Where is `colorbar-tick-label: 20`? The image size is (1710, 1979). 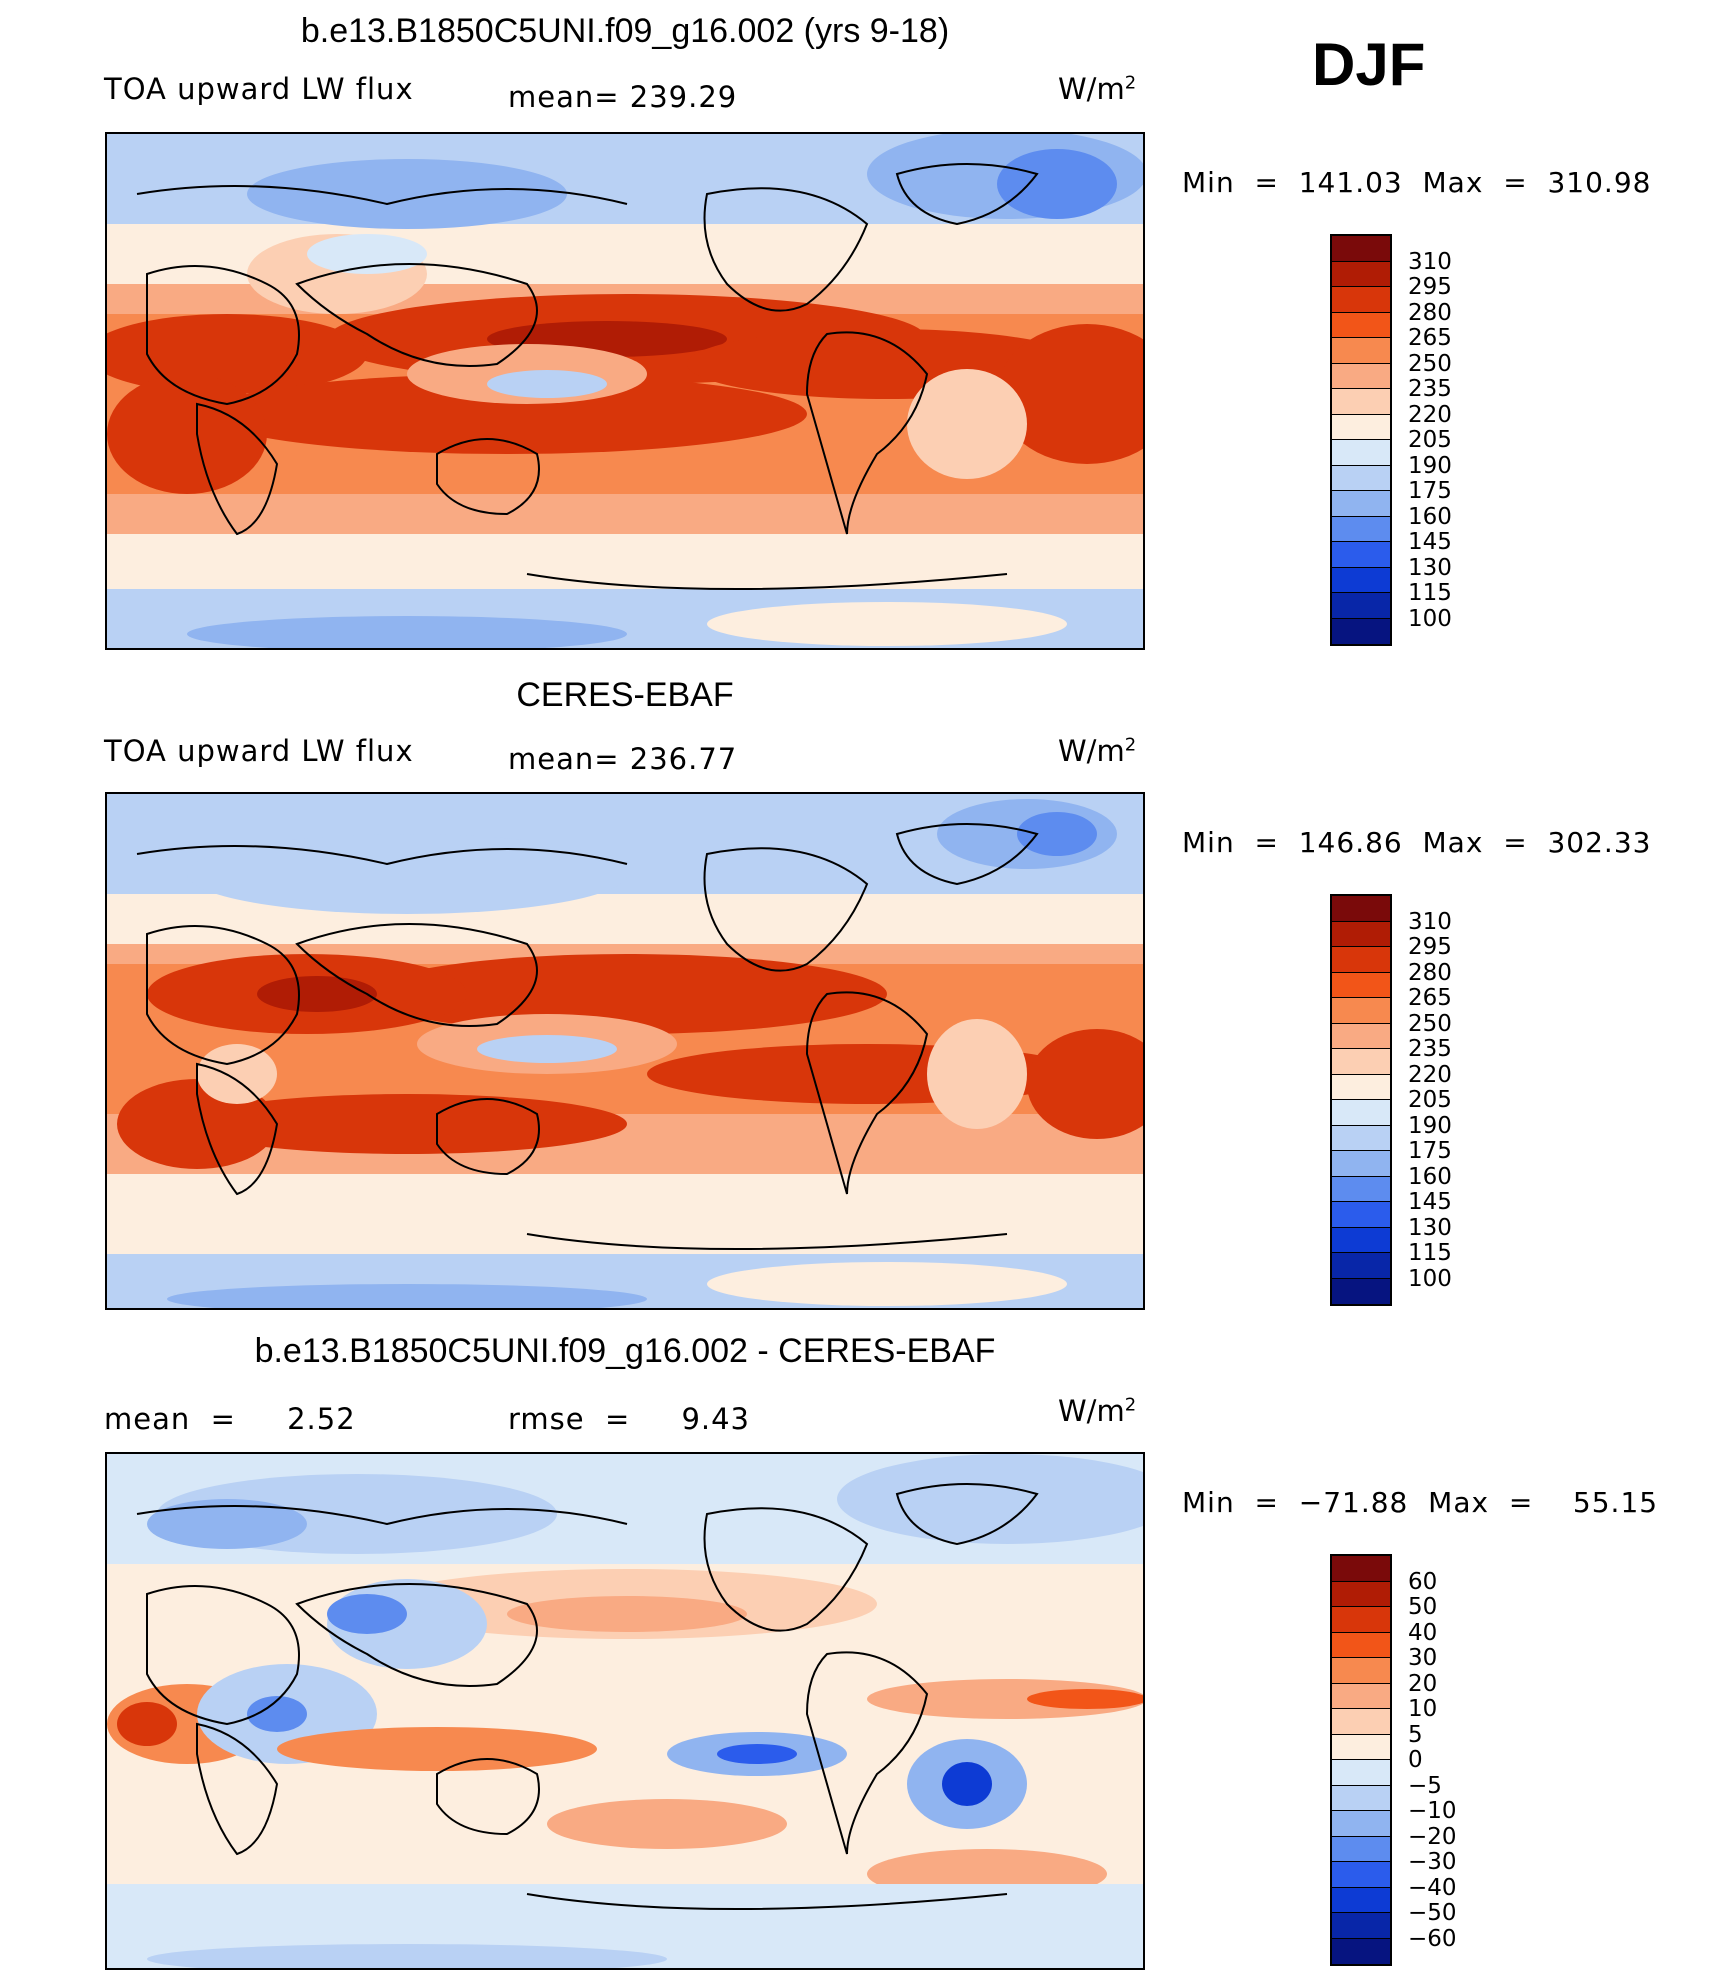 colorbar-tick-label: 20 is located at coordinates (1423, 1683).